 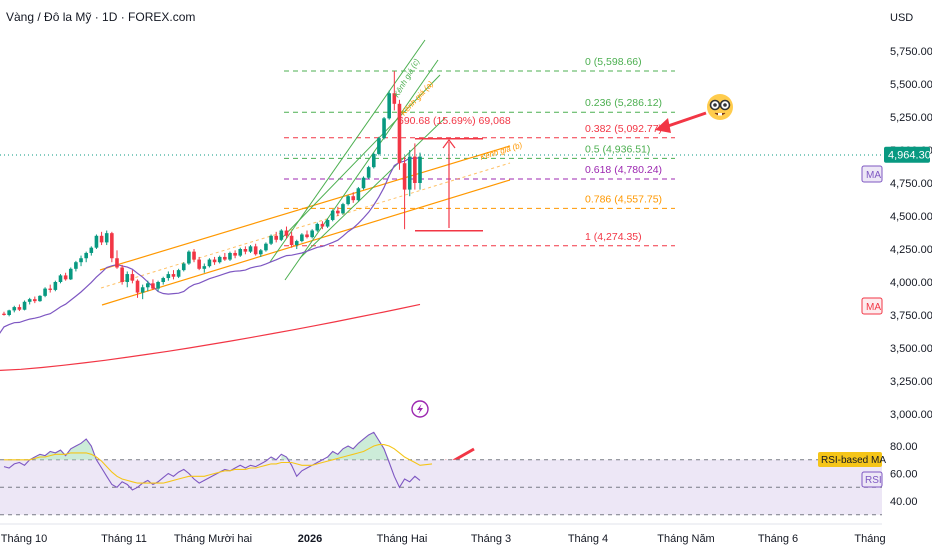 I want to click on price-range-measure: 690.68 (15.69%) 69,068, so click(x=454, y=173).